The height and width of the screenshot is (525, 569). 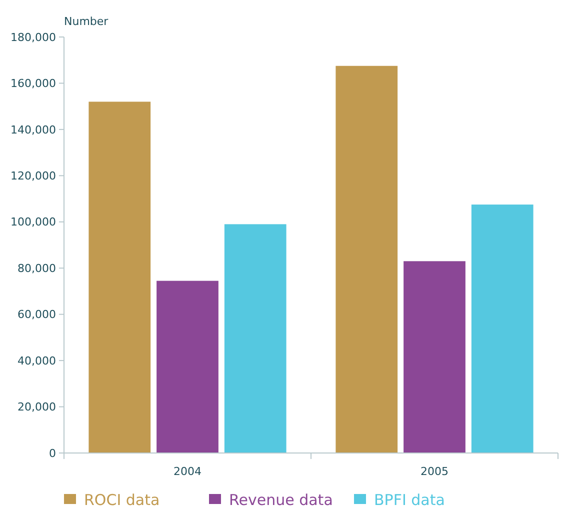 What do you see at coordinates (37, 361) in the screenshot?
I see `y-tick-label: 40,000` at bounding box center [37, 361].